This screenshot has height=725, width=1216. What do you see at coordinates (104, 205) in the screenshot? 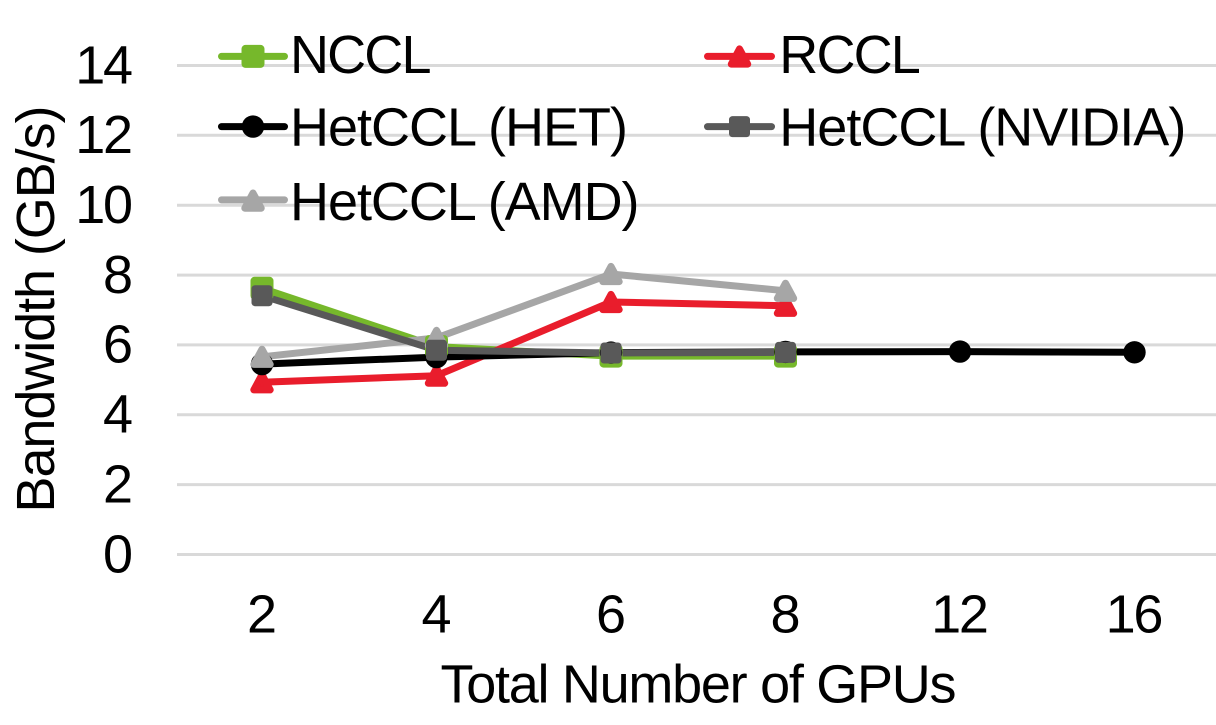
I see `svg-text: 10` at bounding box center [104, 205].